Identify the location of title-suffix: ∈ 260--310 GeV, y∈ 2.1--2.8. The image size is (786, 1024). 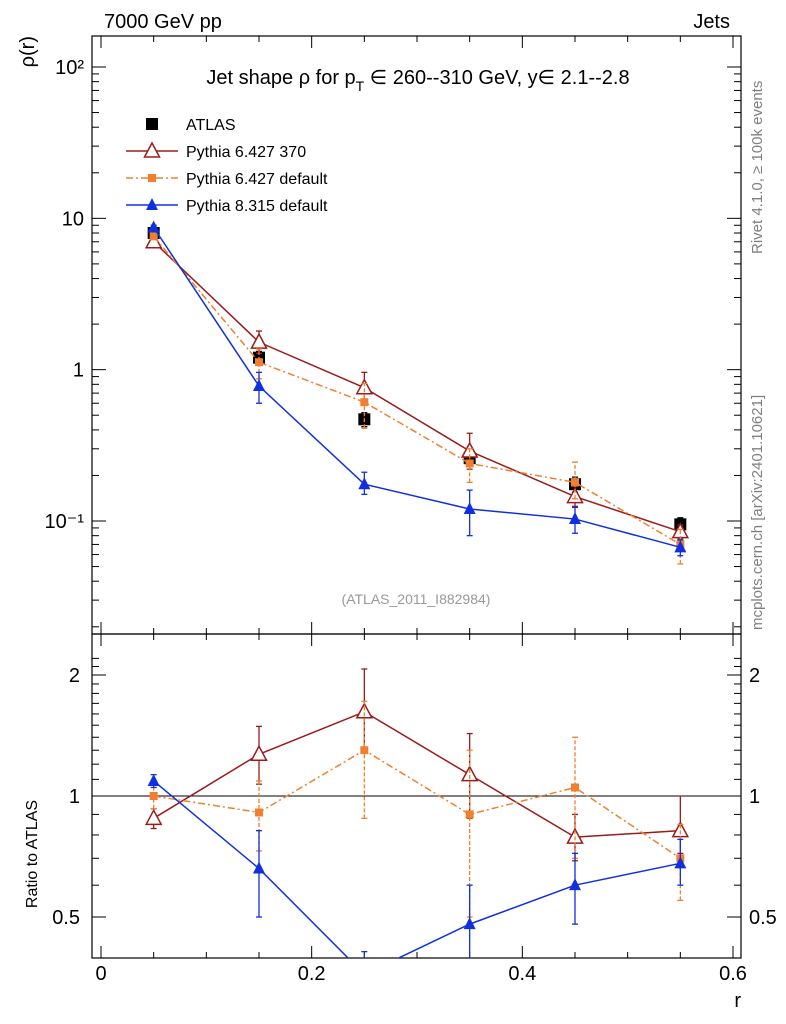
(496, 78).